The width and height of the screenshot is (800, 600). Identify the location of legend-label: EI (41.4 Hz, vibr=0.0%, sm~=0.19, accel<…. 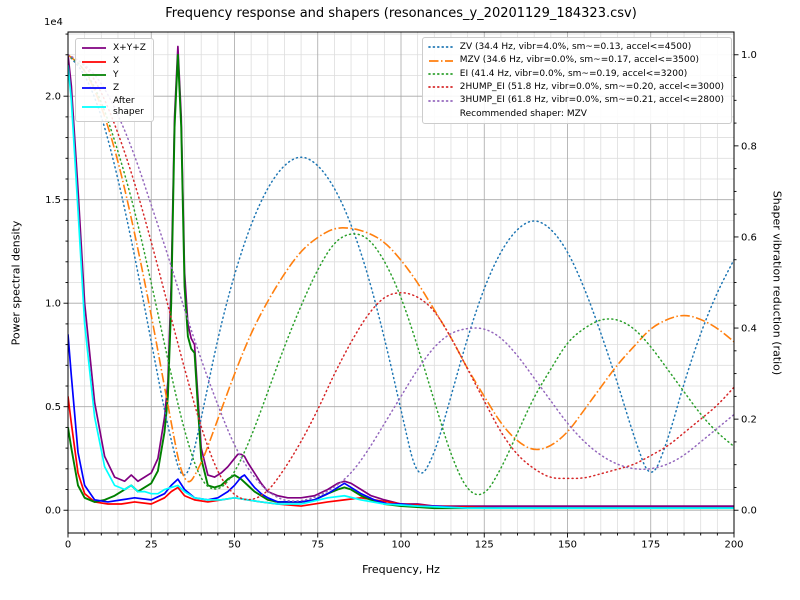
(573, 73).